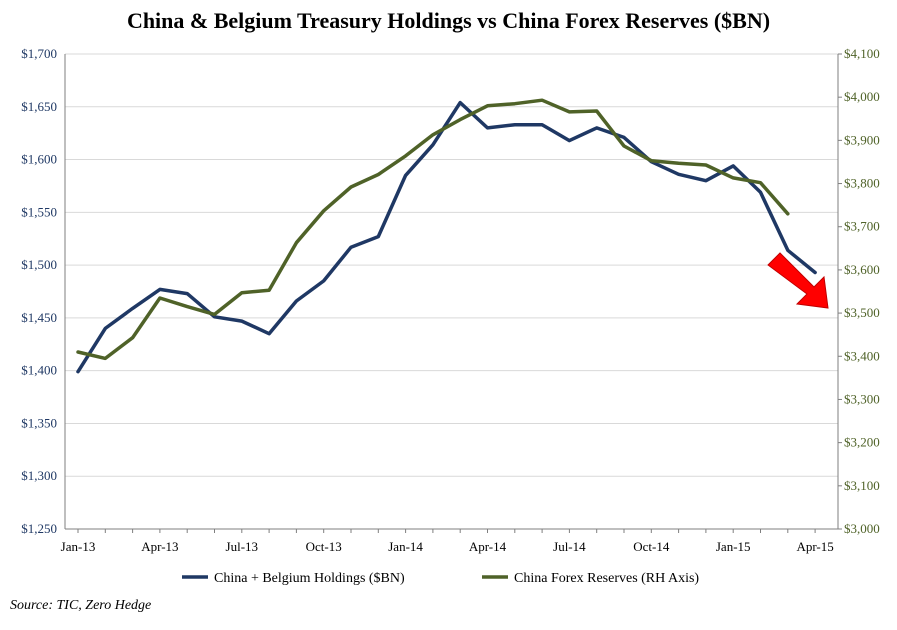 The image size is (897, 630). What do you see at coordinates (569, 546) in the screenshot?
I see `x-axis-tick-label: Jul-14` at bounding box center [569, 546].